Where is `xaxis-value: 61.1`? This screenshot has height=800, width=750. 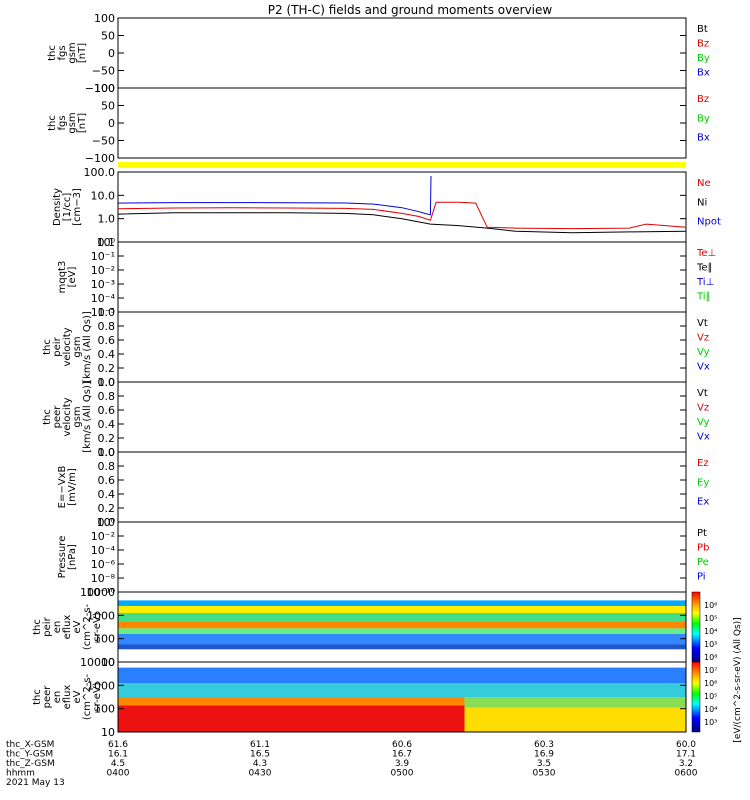 xaxis-value: 61.1 is located at coordinates (260, 745).